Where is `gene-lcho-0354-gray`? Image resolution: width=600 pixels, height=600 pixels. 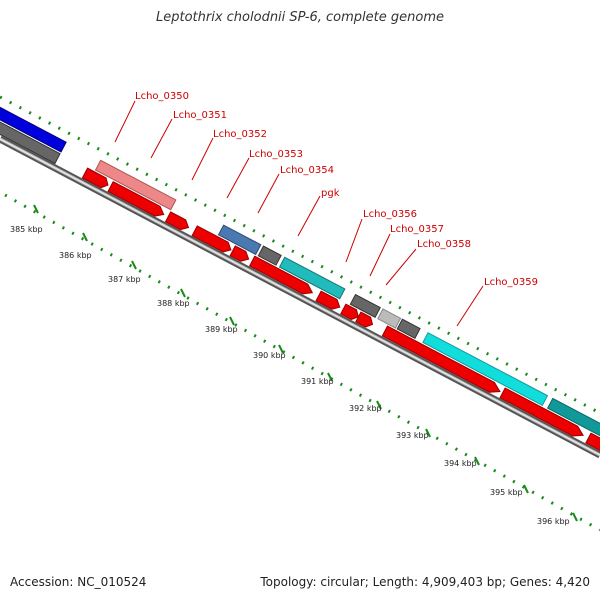
gene-lcho-0354-gray is located at coordinates (269, 255).